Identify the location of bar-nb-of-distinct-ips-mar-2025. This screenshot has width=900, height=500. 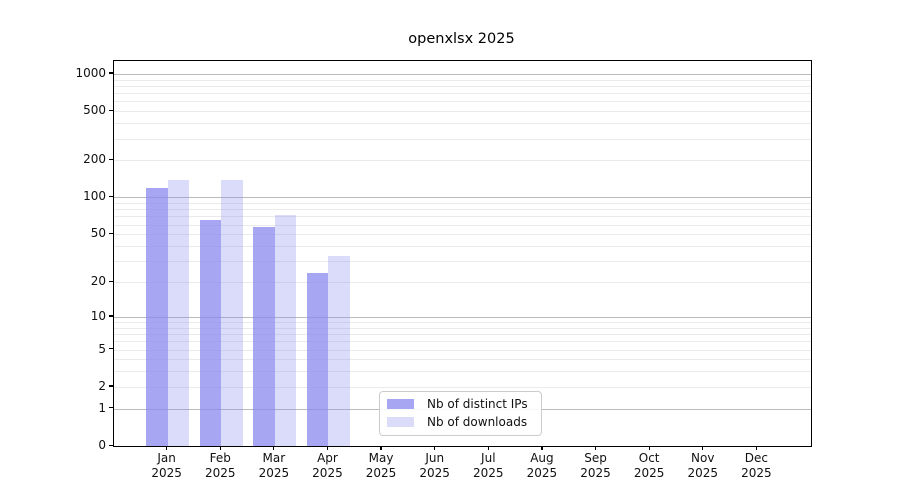
(264, 336).